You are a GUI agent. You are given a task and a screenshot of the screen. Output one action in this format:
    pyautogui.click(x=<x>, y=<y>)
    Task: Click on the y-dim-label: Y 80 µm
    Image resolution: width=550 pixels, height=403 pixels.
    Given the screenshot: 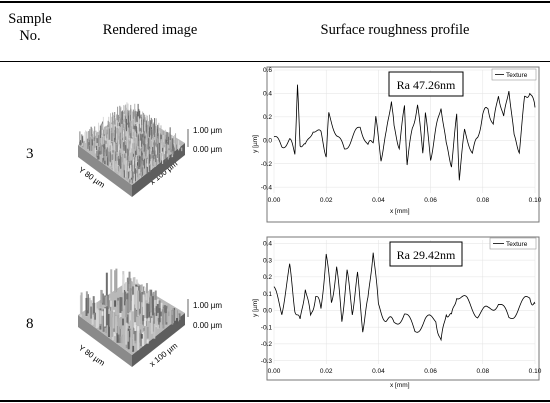 What is the action you would take?
    pyautogui.click(x=92, y=355)
    